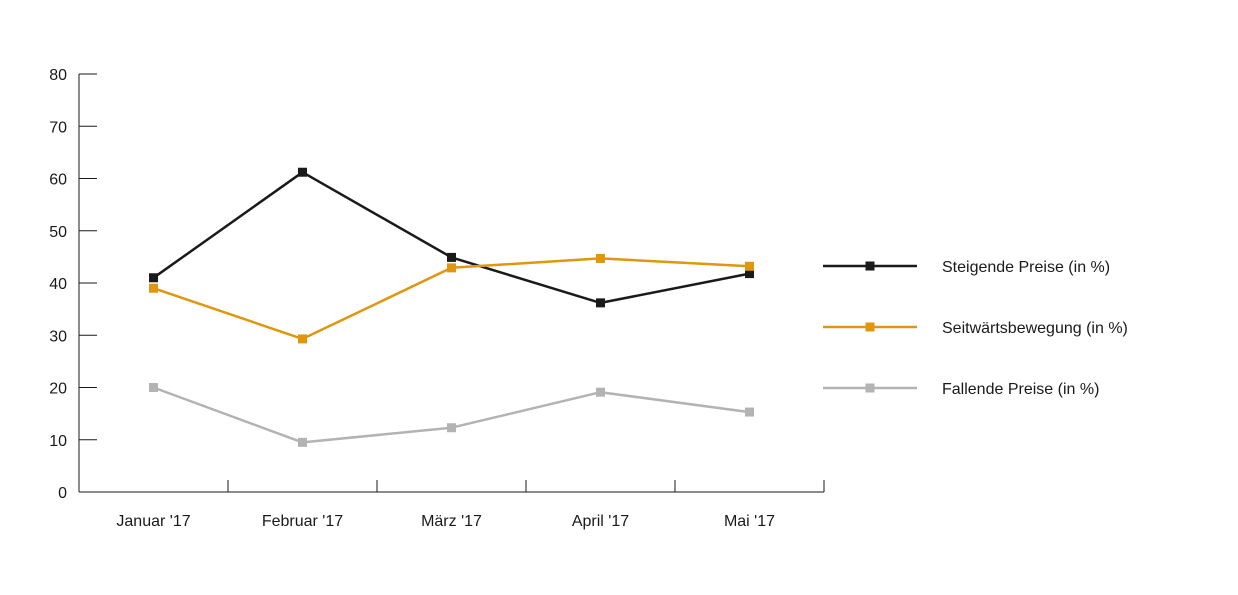 The height and width of the screenshot is (595, 1238). What do you see at coordinates (1035, 328) in the screenshot?
I see `legend-label: Seitwärtsbewegung (in %)` at bounding box center [1035, 328].